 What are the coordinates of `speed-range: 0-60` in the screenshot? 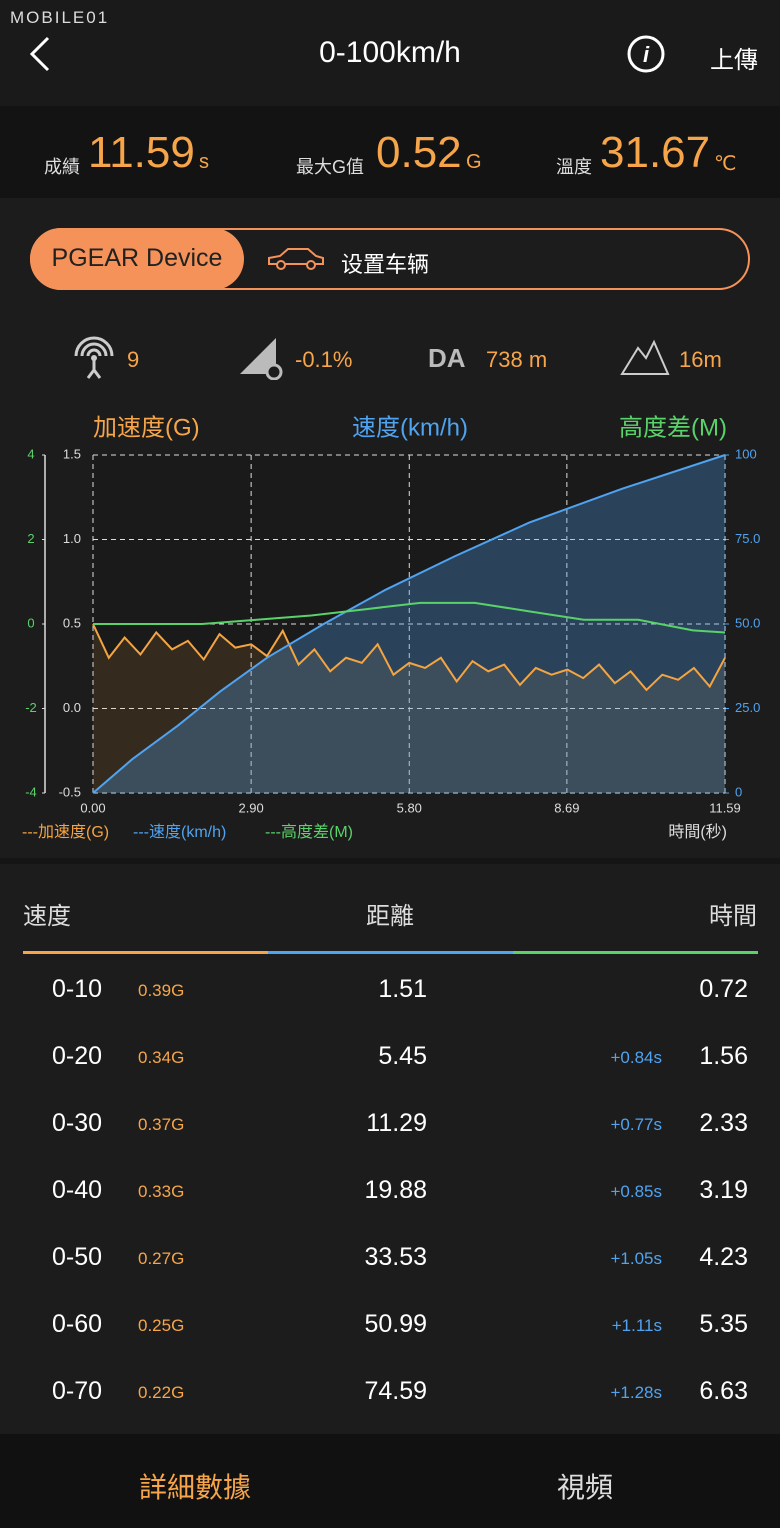 It's located at (77, 1324).